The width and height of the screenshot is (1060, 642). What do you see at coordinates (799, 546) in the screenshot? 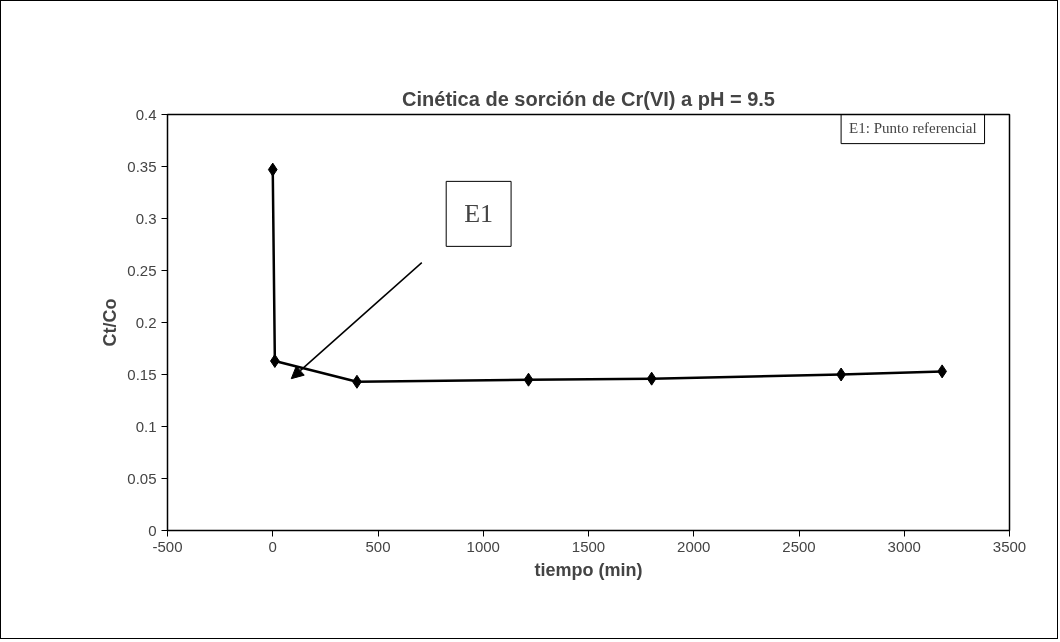
I see `x-tick-label: 2500` at bounding box center [799, 546].